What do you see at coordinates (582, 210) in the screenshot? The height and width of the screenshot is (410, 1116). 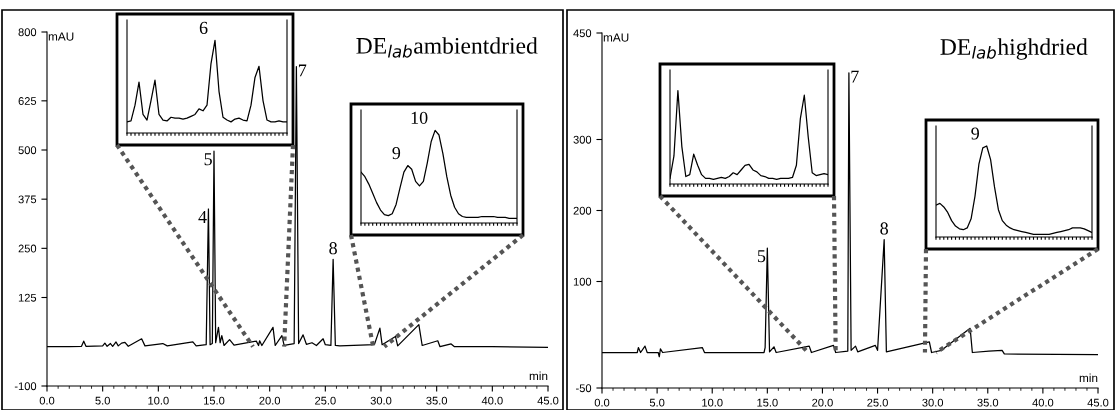 I see `y-tick-label: 200` at bounding box center [582, 210].